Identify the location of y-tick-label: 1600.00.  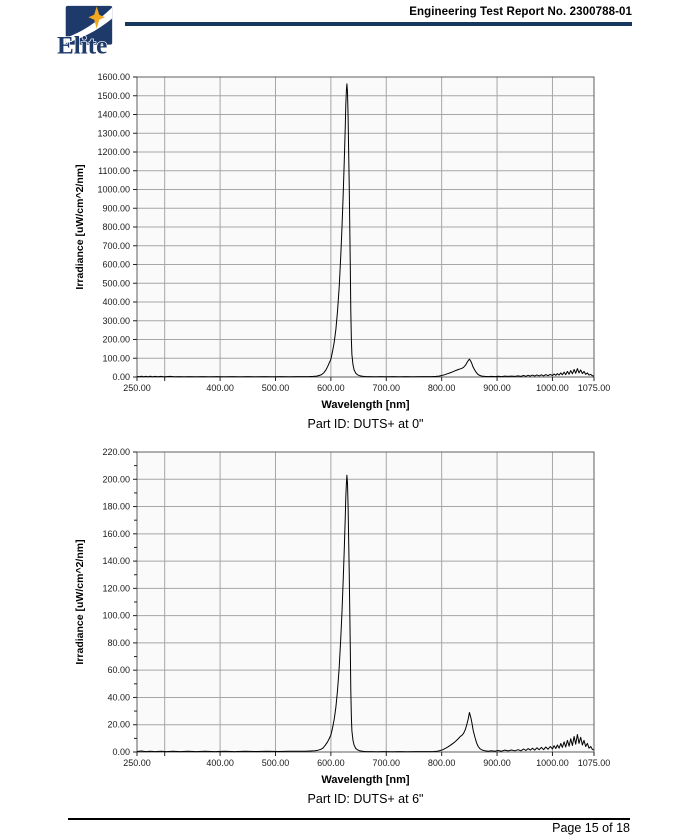
(113, 77).